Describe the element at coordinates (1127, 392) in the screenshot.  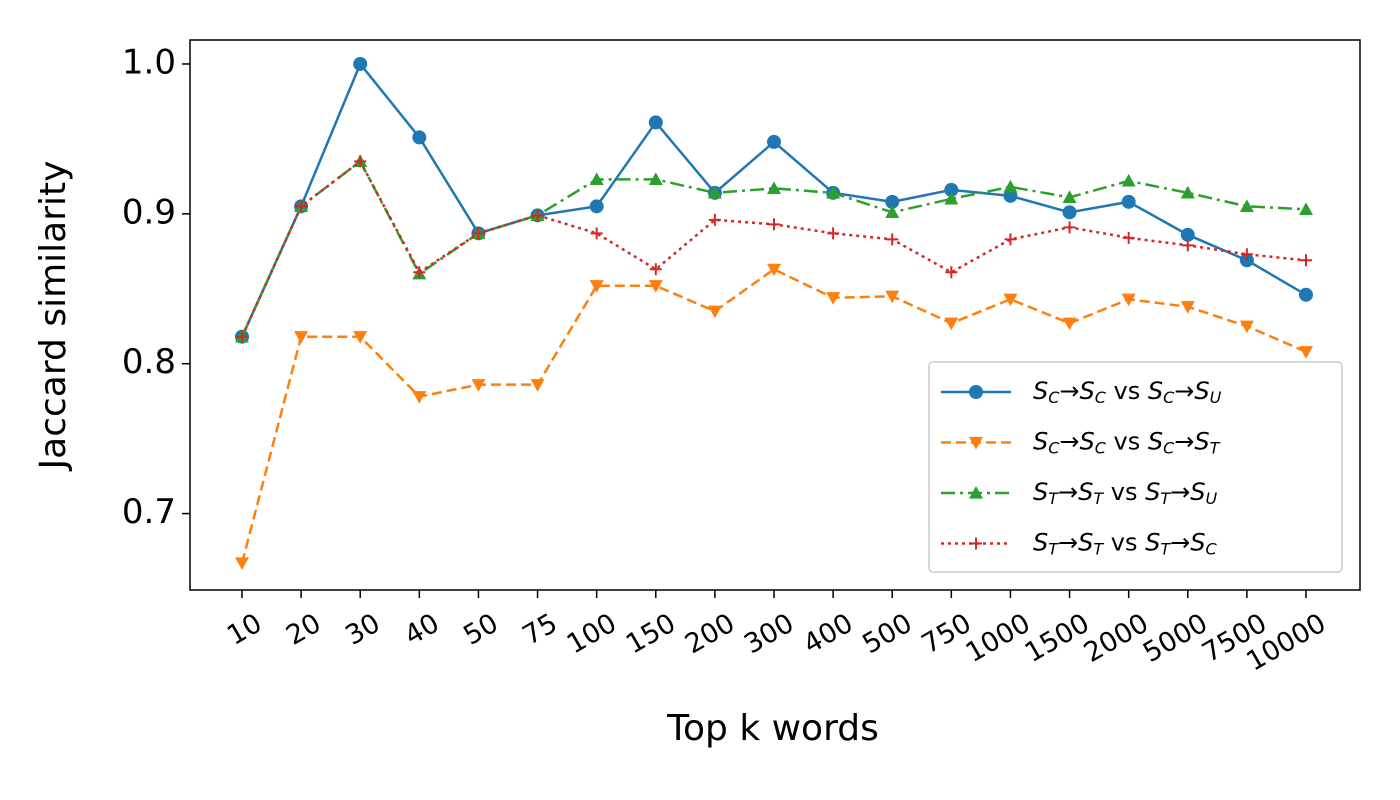
I see `legend-label: SC​→SC​ vs SC​→SU​` at that location.